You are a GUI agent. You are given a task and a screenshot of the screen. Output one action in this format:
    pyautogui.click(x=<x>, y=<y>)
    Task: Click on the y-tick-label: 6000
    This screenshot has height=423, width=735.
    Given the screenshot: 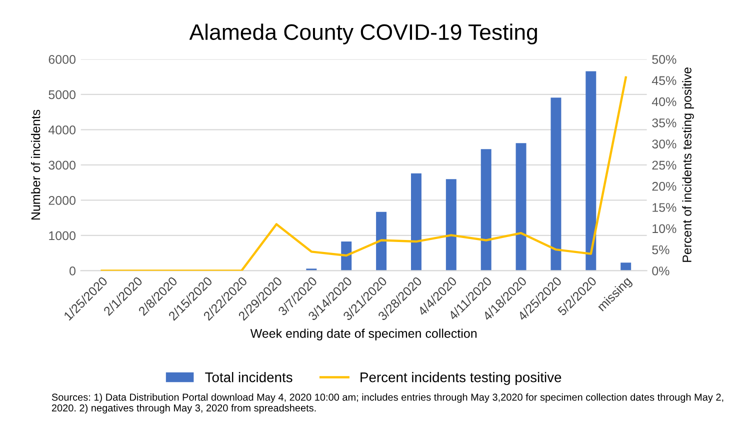 What is the action you would take?
    pyautogui.click(x=62, y=59)
    